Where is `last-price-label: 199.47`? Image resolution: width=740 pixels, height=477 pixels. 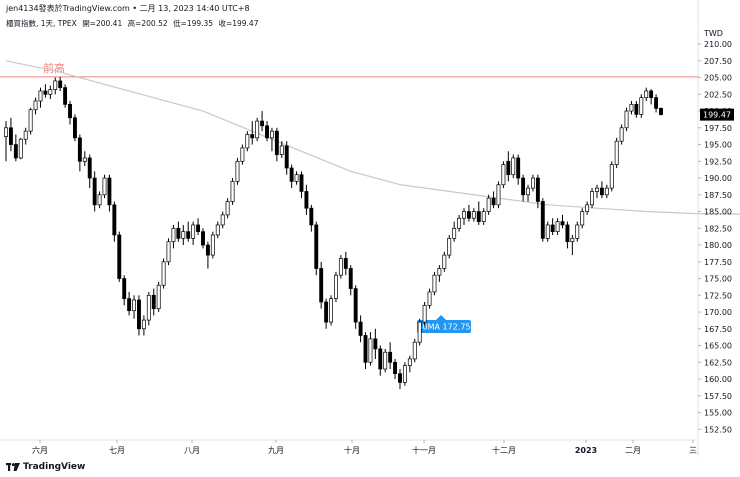
last-price-label: 199.47 is located at coordinates (717, 115).